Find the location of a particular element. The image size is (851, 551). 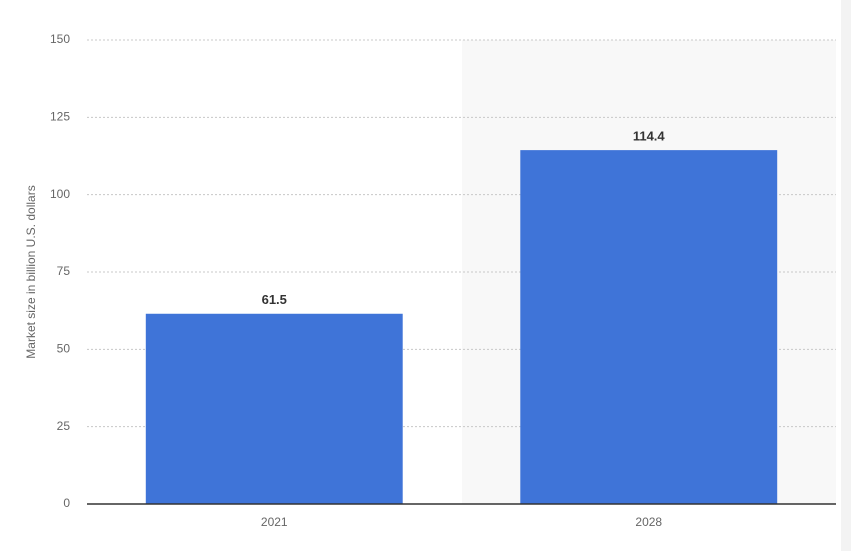

y-axis-title: Market size in billion U.S. dollars is located at coordinates (31, 271).